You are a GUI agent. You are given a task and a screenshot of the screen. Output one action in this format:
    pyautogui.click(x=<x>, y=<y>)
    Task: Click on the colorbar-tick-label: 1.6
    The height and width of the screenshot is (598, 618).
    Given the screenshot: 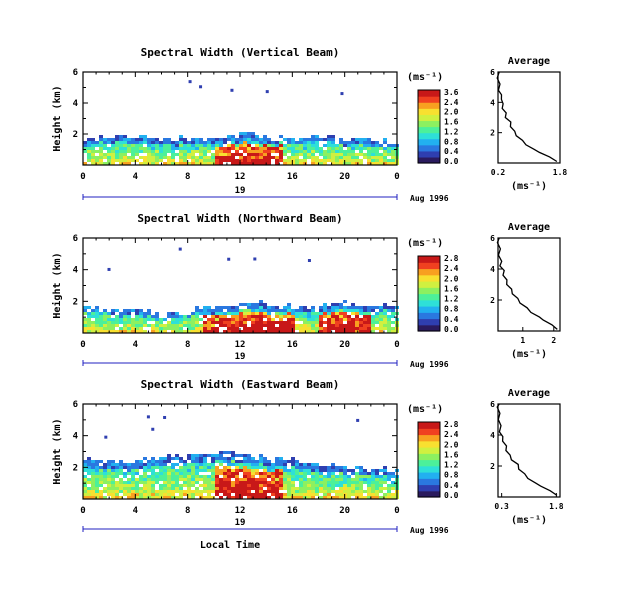 What is the action you would take?
    pyautogui.click(x=451, y=288)
    